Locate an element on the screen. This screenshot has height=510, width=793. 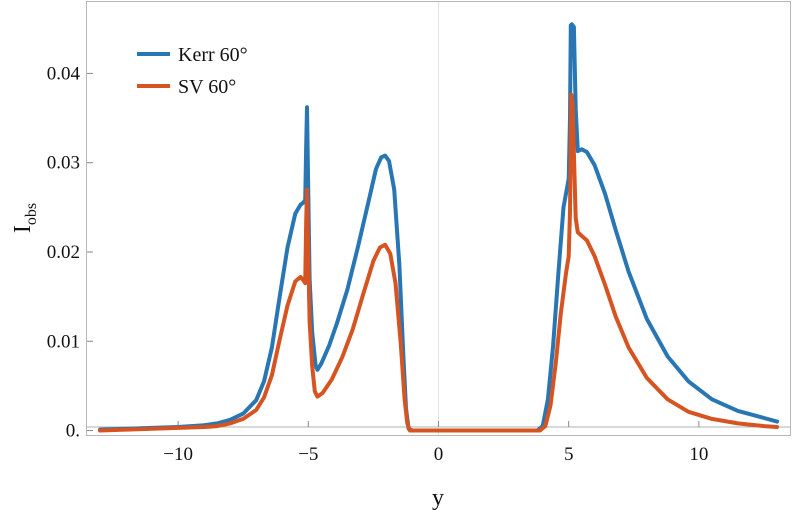
x-tick-label: 5 is located at coordinates (569, 454).